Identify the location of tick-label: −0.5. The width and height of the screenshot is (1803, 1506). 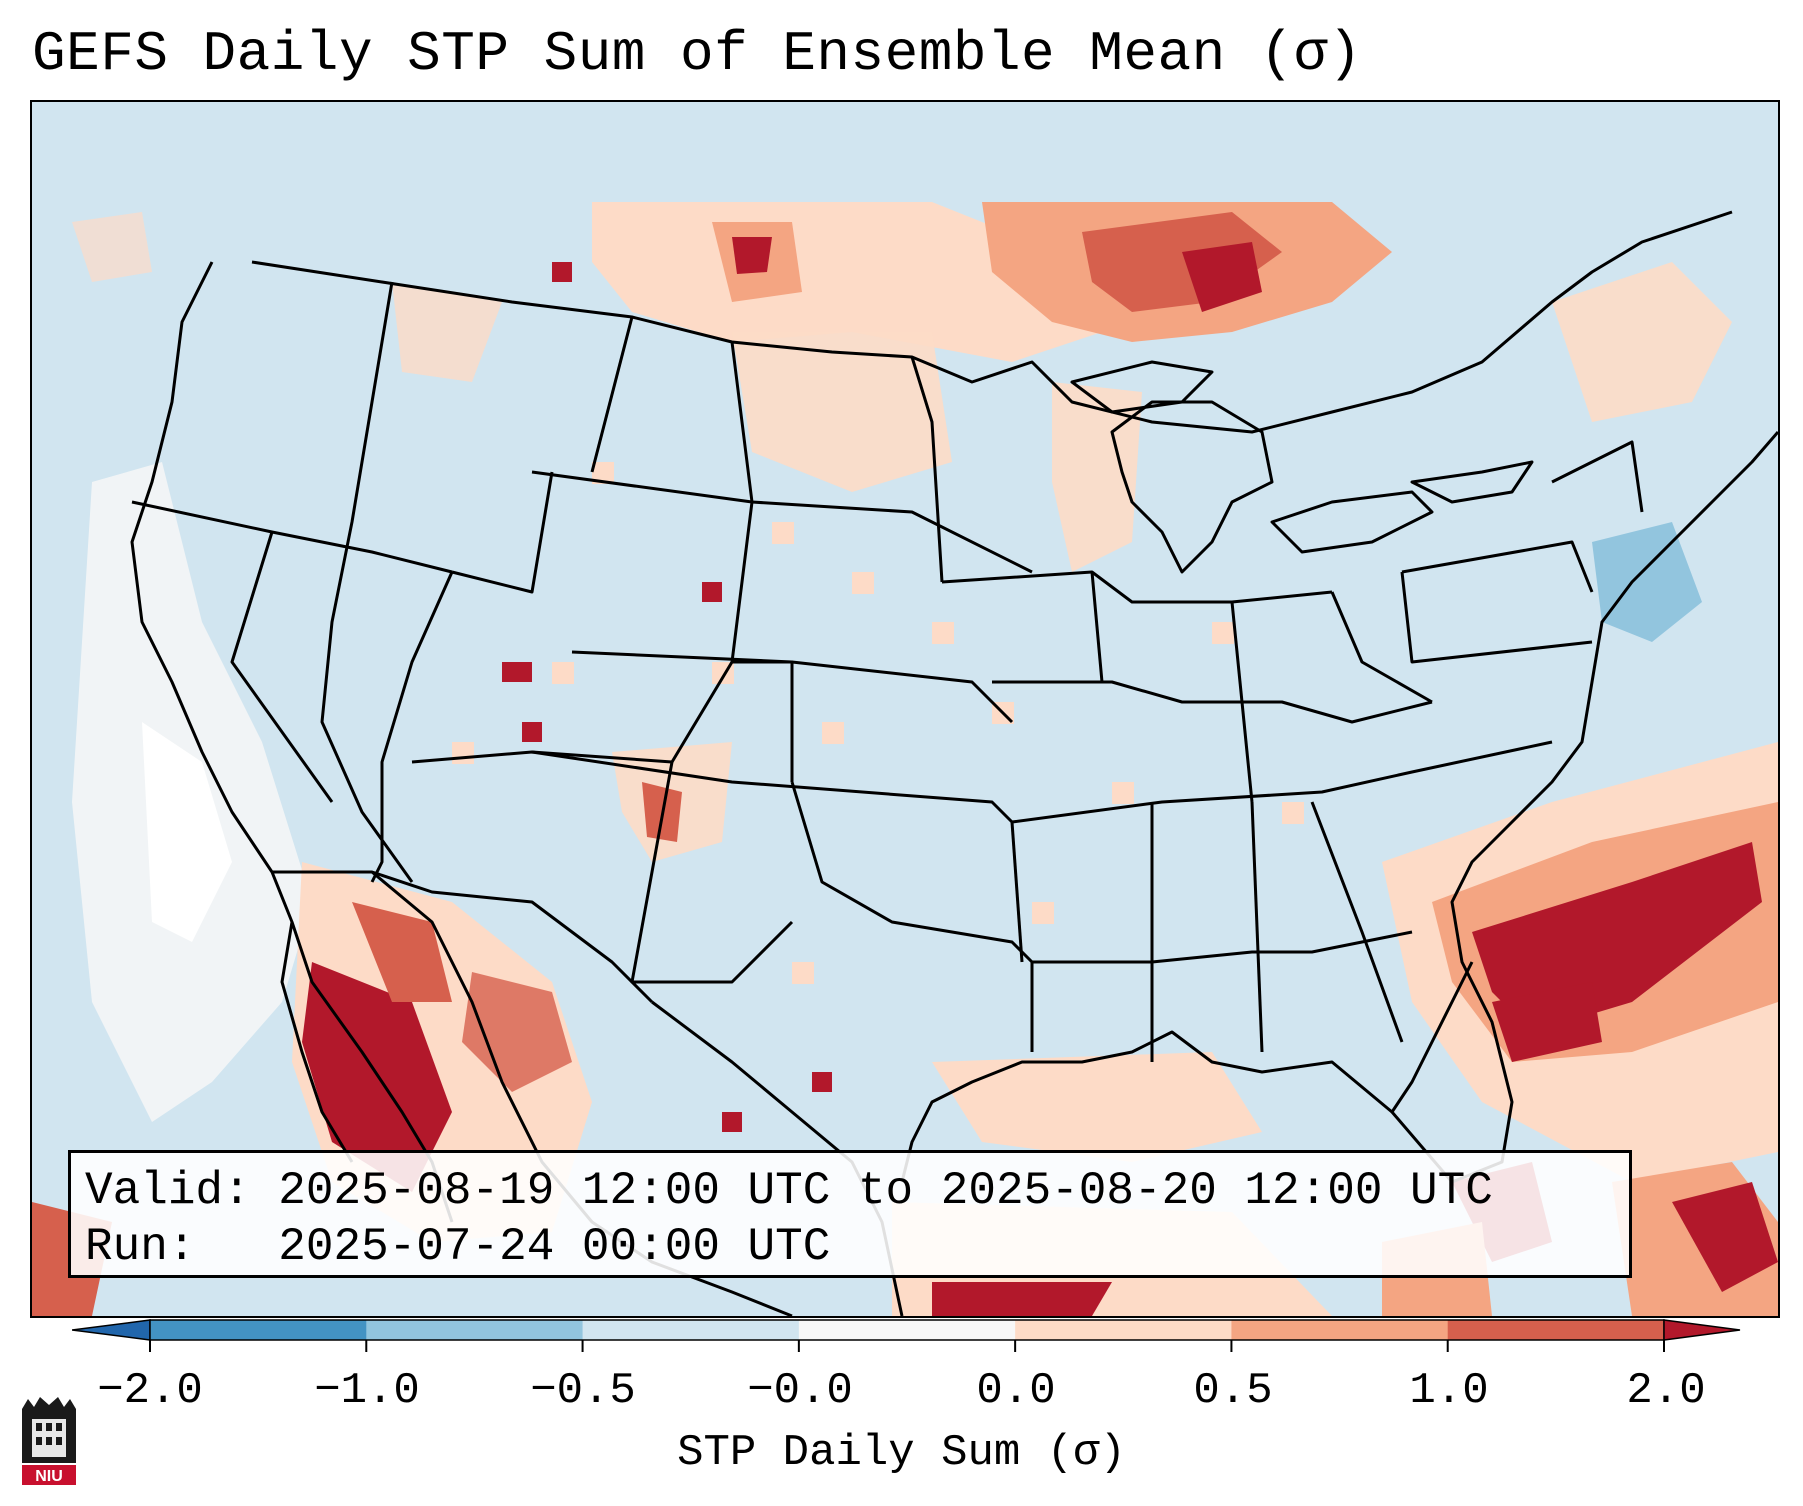
(583, 1391).